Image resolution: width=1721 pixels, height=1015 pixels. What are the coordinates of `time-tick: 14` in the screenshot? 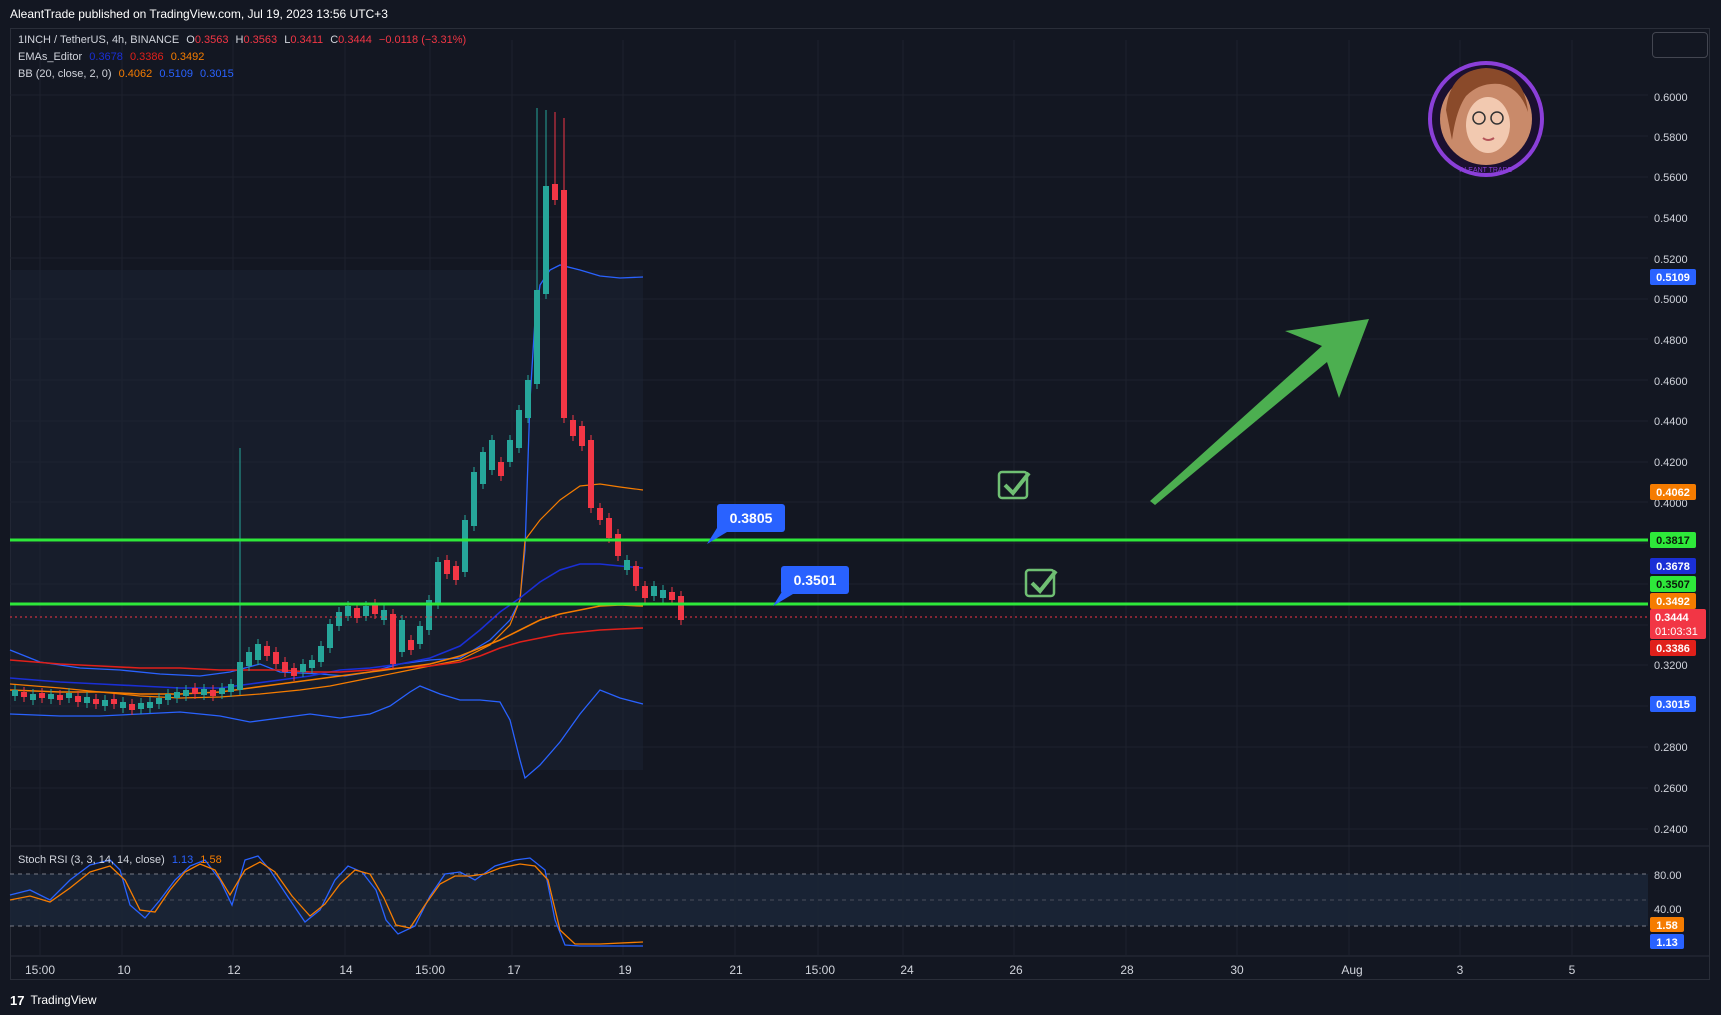 It's located at (346, 970).